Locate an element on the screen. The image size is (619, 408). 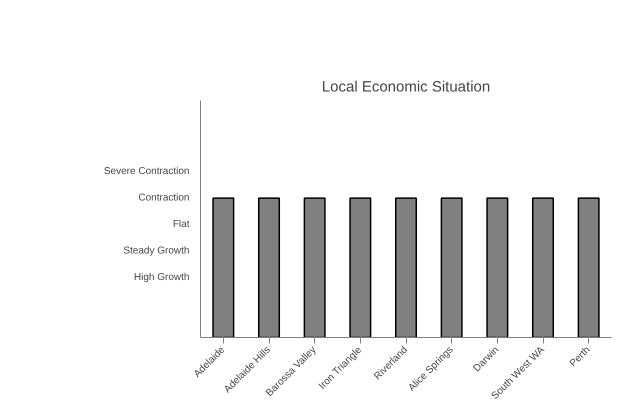
text: Contraction is located at coordinates (164, 198).